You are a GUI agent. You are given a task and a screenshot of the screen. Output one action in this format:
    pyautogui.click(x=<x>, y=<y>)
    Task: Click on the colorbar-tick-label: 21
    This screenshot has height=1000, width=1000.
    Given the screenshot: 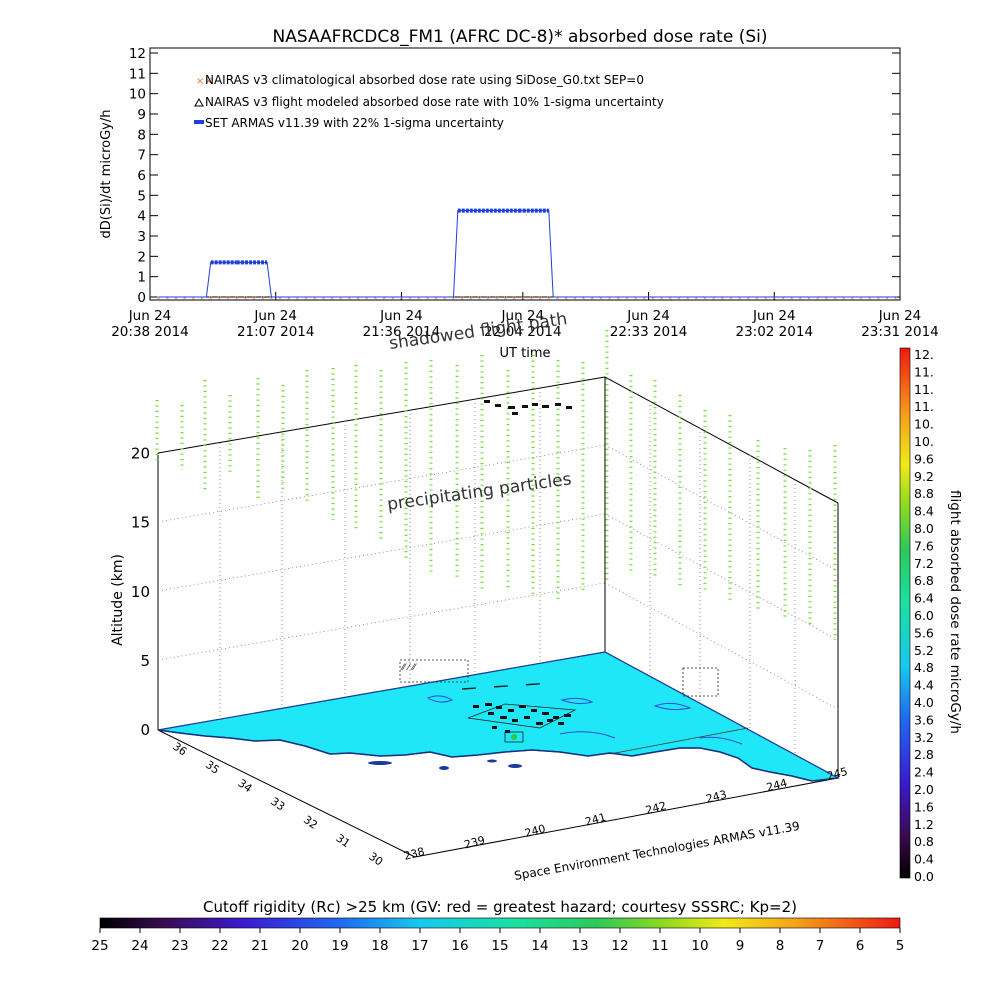 What is the action you would take?
    pyautogui.click(x=259, y=946)
    